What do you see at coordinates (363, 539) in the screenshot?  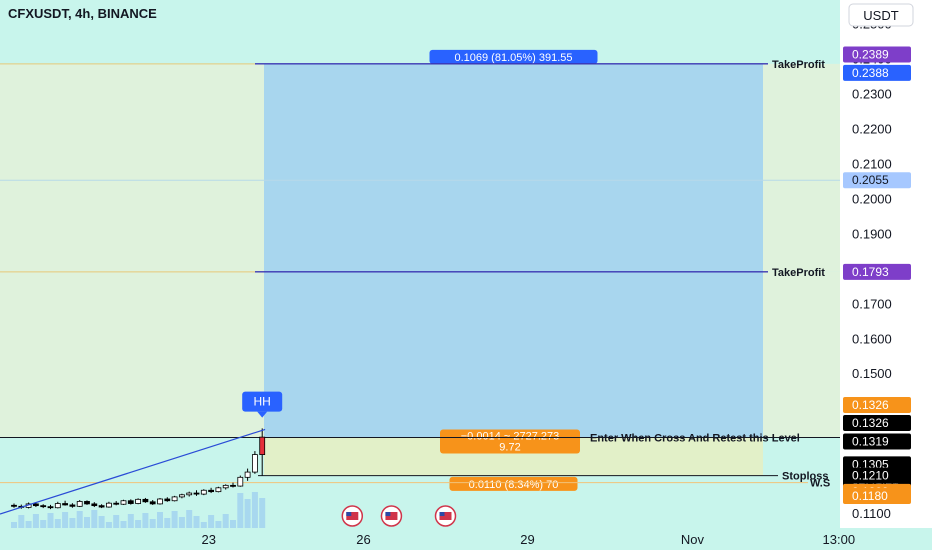 I see `x-tick-1: 26` at bounding box center [363, 539].